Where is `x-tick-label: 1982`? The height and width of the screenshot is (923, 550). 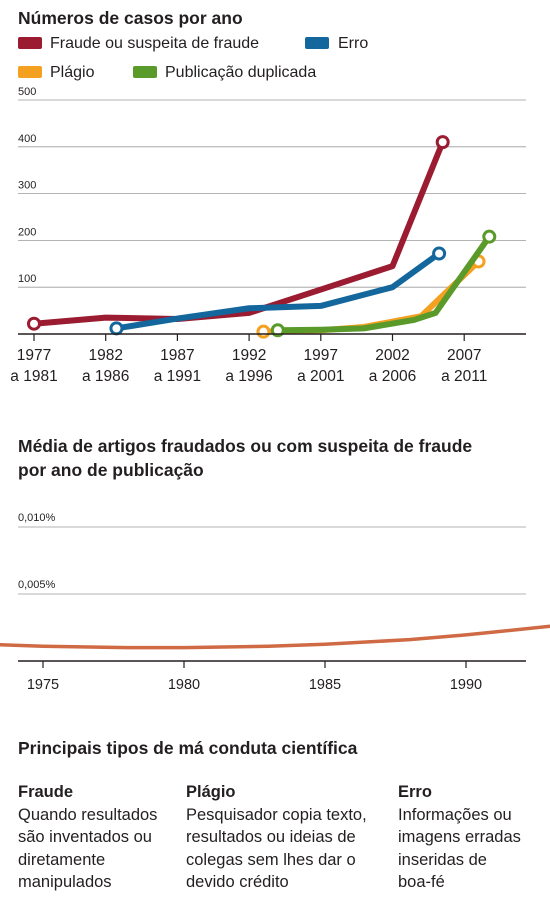
x-tick-label: 1982 is located at coordinates (105, 355).